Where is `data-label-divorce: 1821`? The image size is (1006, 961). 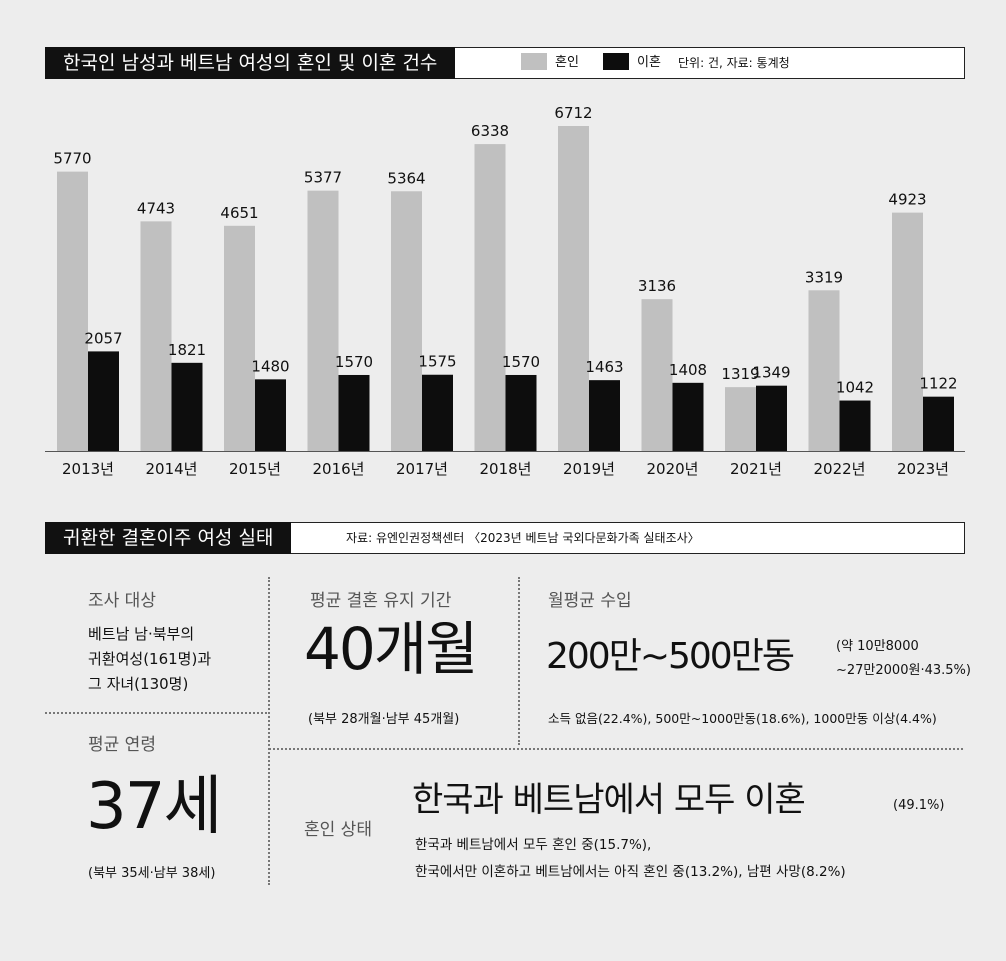 data-label-divorce: 1821 is located at coordinates (187, 350).